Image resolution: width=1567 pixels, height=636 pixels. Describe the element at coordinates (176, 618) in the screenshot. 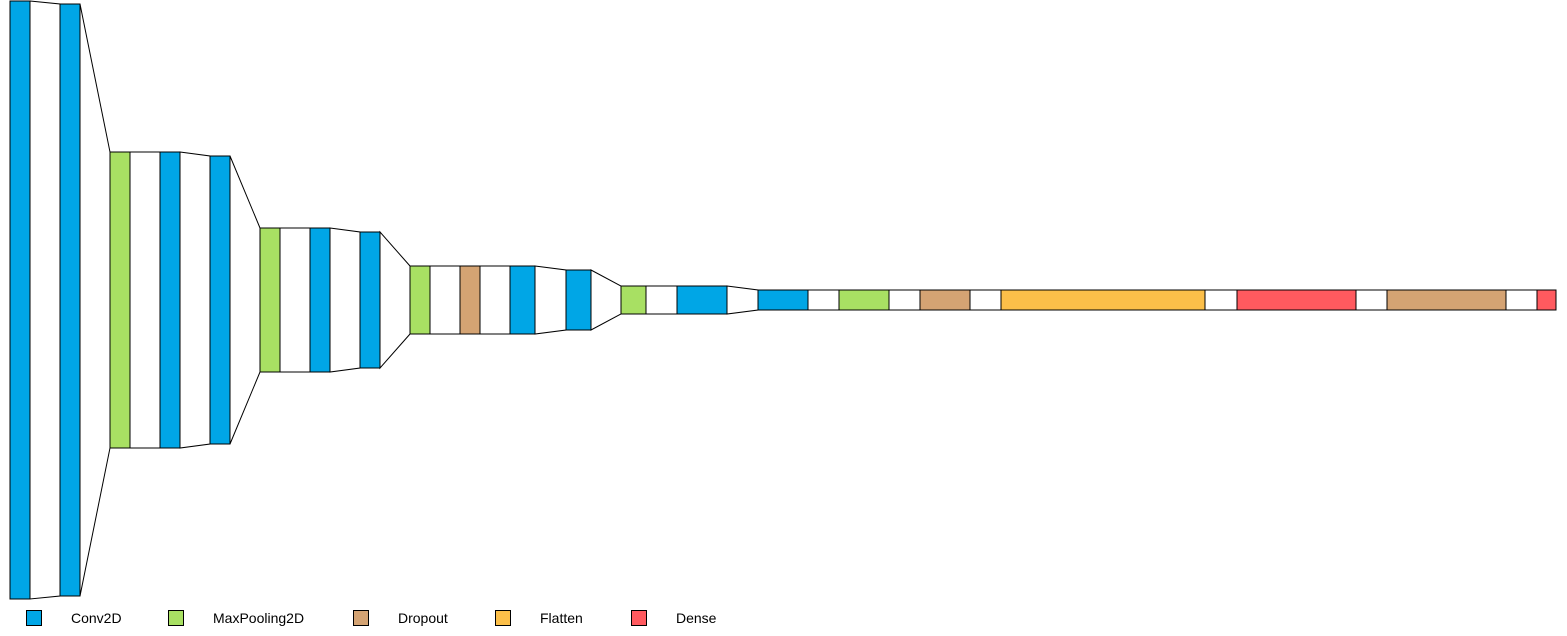

I see `legend-swatch-maxpooling2d` at that location.